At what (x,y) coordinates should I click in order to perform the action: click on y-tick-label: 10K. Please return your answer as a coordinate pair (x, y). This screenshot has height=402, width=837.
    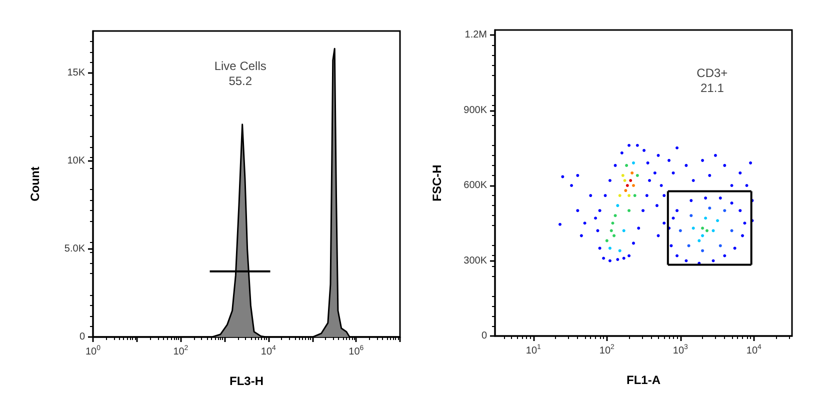
    Looking at the image, I should click on (76, 161).